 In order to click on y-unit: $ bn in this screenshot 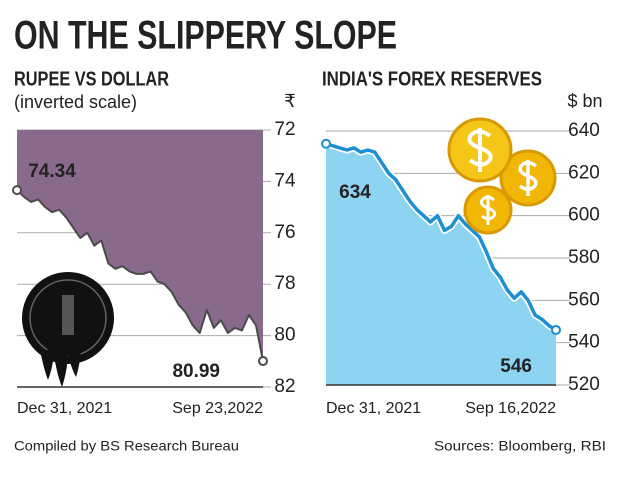, I will do `click(584, 101)`.